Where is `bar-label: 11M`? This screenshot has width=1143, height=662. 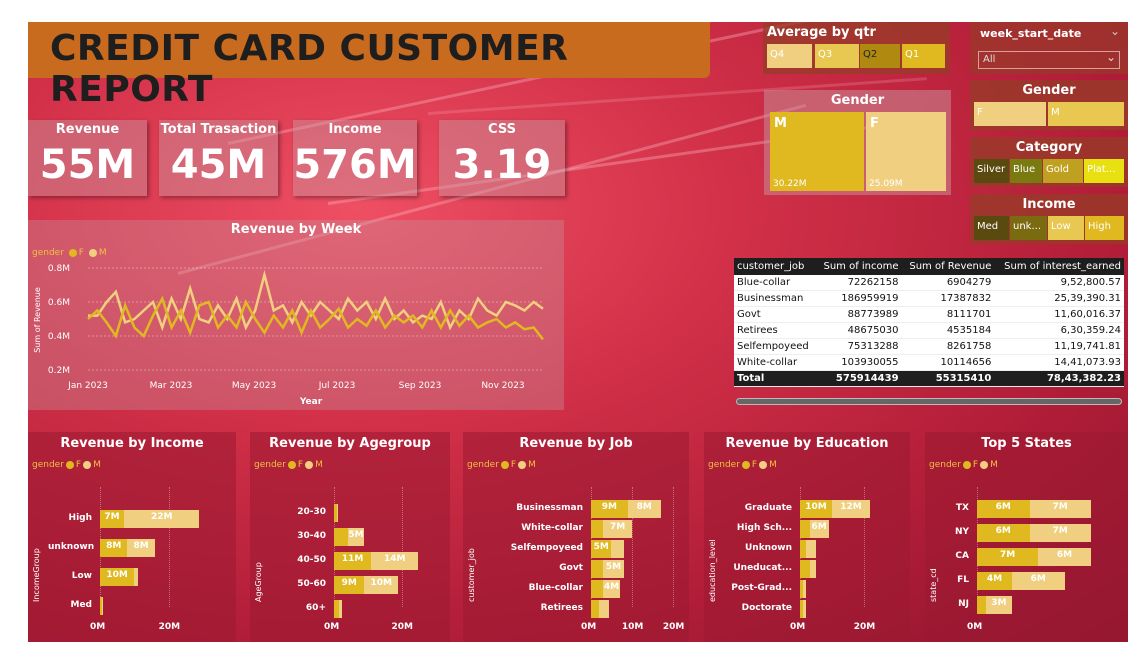
bar-label: 11M is located at coordinates (352, 559).